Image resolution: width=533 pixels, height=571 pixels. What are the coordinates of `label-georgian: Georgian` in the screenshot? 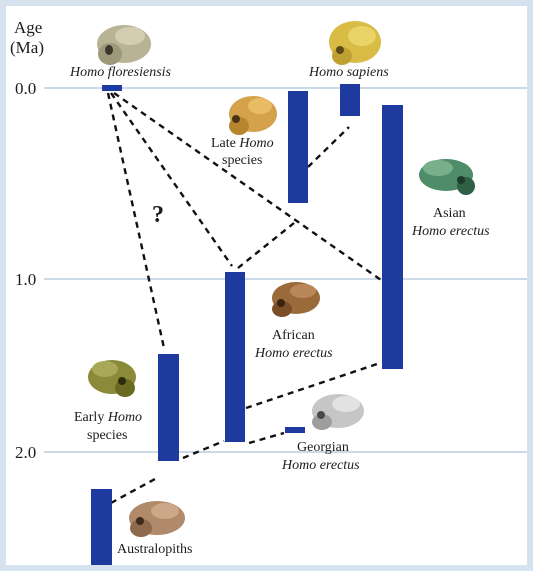 It's located at (323, 447).